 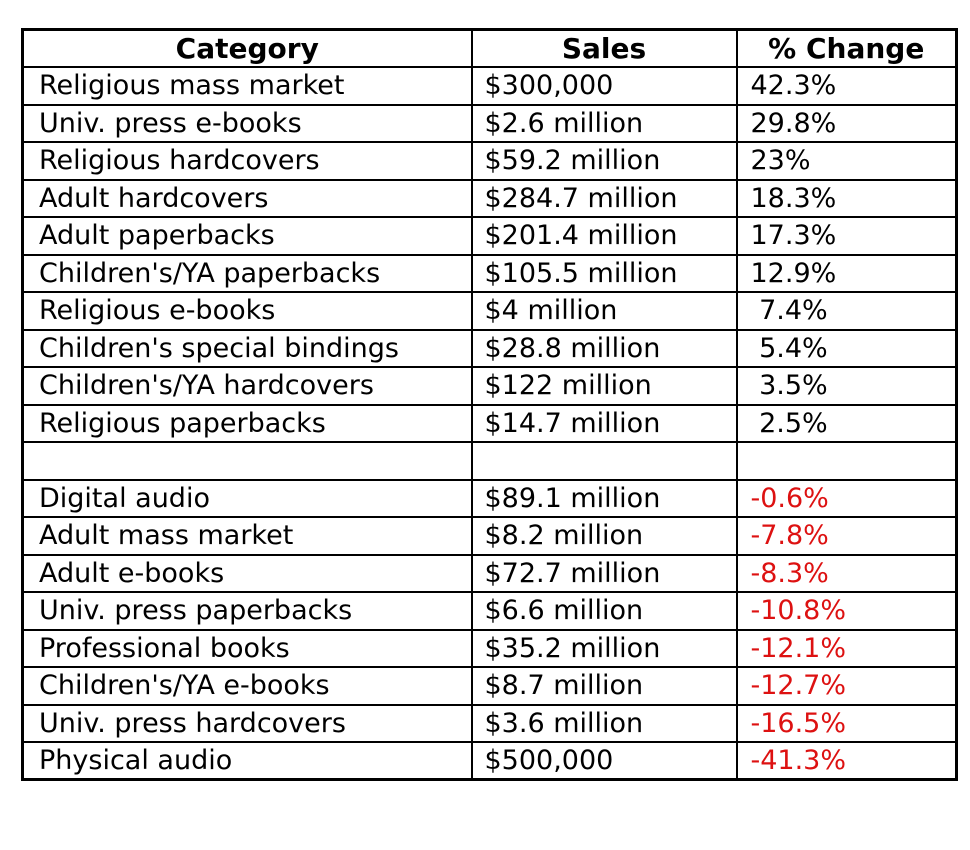 I want to click on category-cell: Adult e-books, so click(x=247, y=573).